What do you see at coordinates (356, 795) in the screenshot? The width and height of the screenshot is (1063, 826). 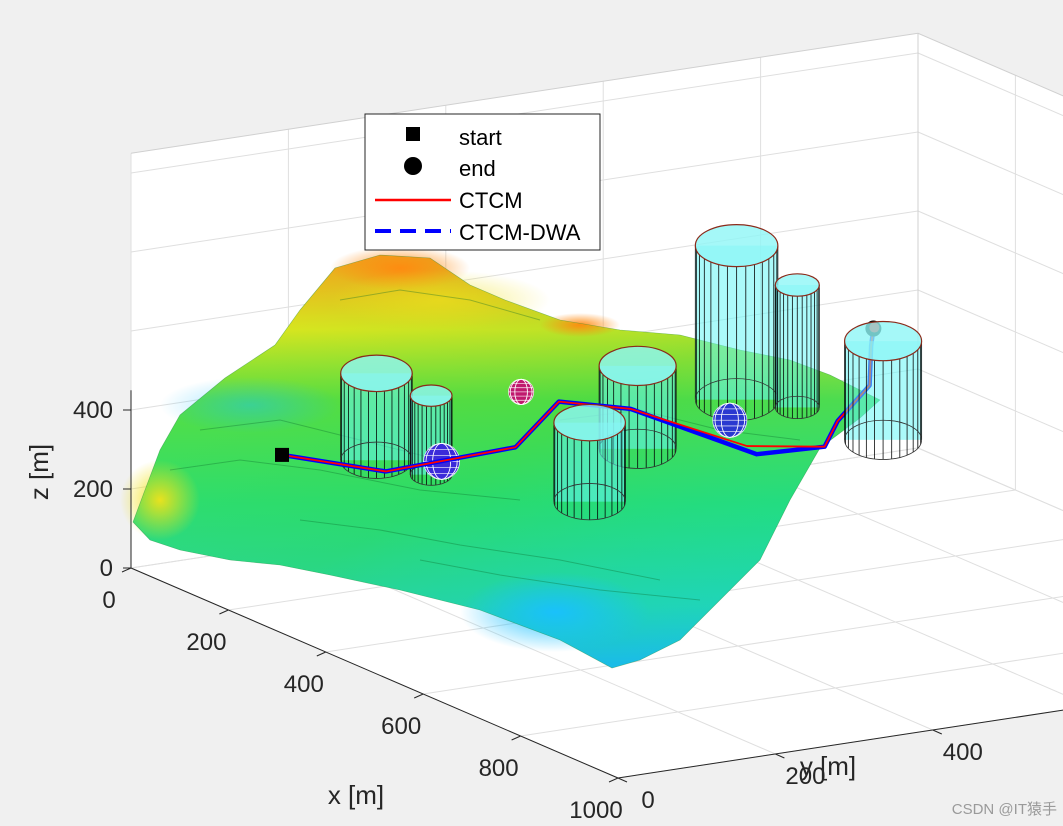 I see `x-axis-label: x [m]` at bounding box center [356, 795].